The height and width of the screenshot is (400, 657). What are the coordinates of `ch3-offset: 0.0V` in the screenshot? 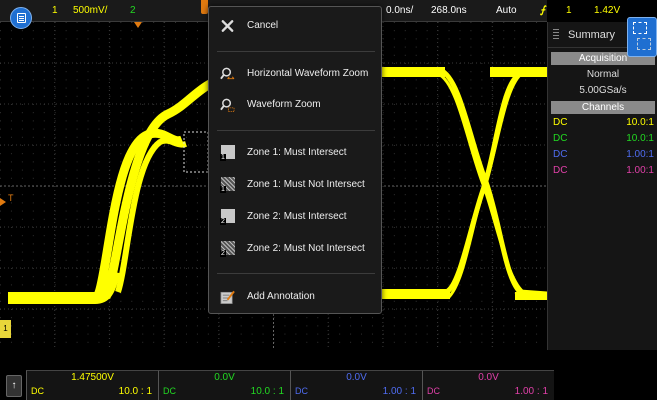 It's located at (356, 377).